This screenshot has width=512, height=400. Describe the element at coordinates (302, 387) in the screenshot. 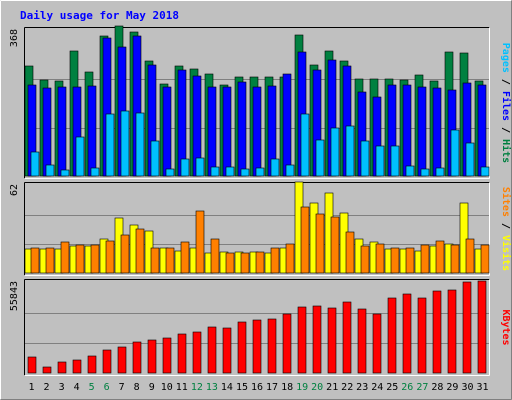

I see `x-tick-label: 19` at that location.